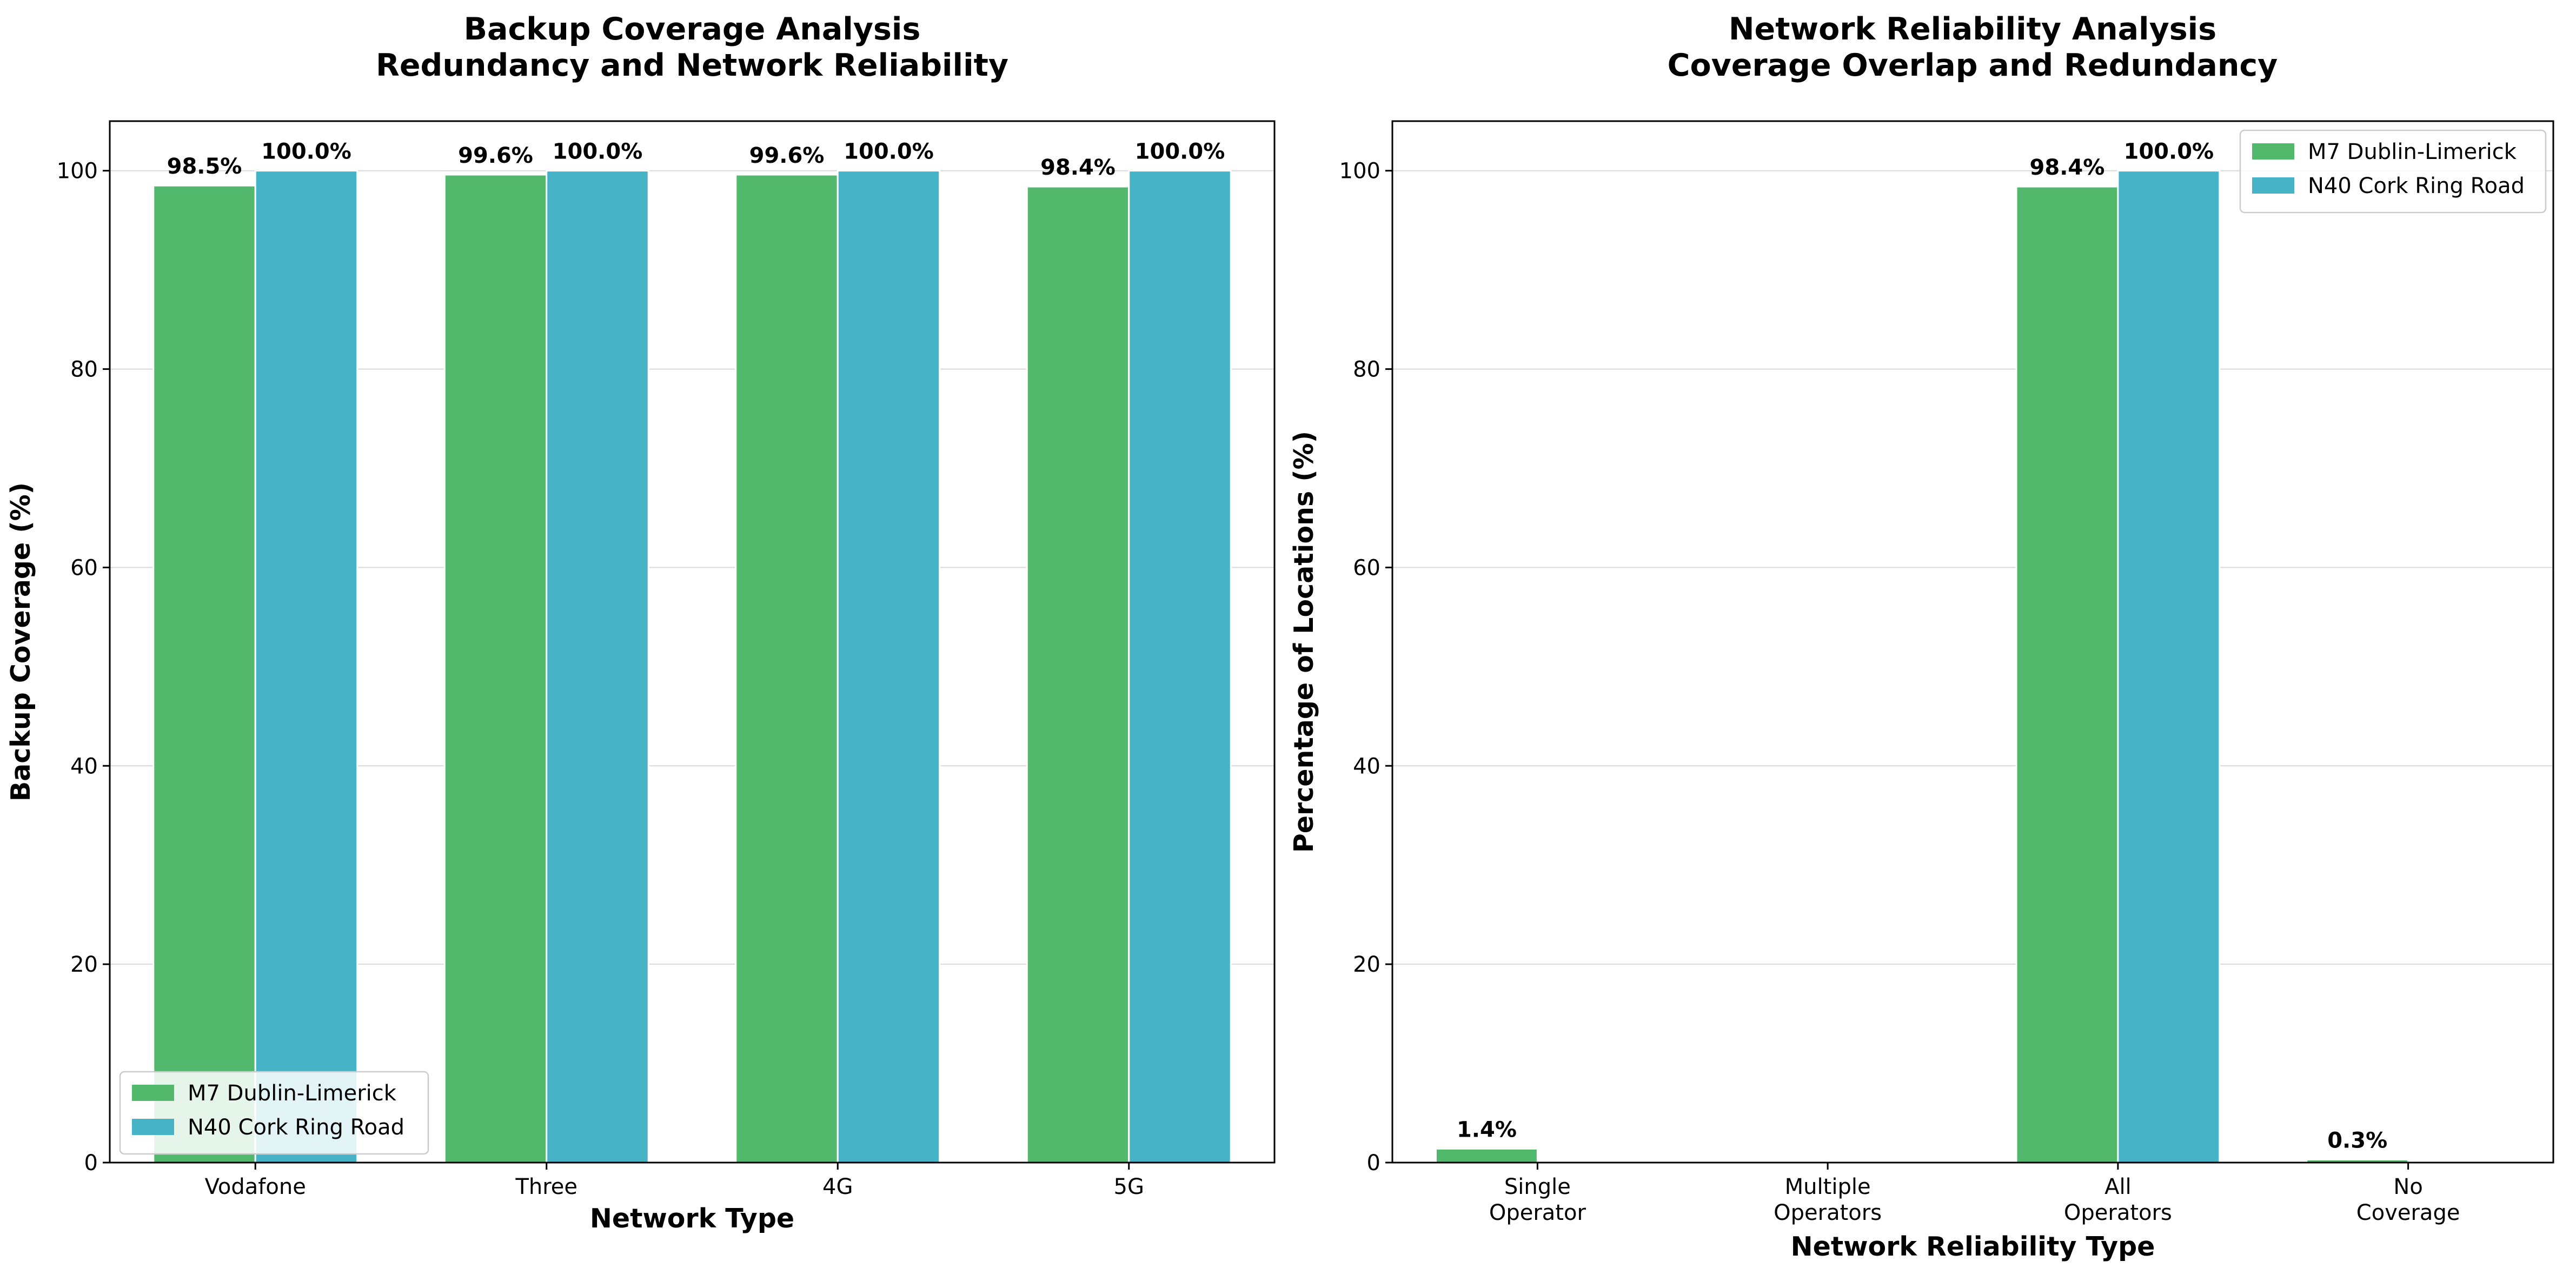 The height and width of the screenshot is (1281, 2576). What do you see at coordinates (2408, 1212) in the screenshot?
I see `x-tick-label: Coverage` at bounding box center [2408, 1212].